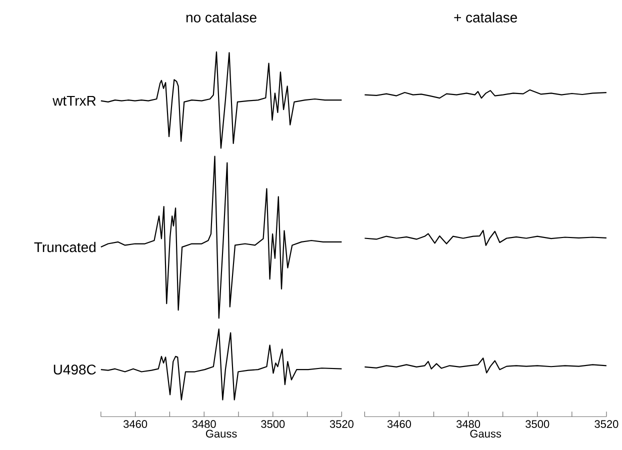 The height and width of the screenshot is (450, 622). What do you see at coordinates (221, 17) in the screenshot?
I see `chart-title: no catalase` at bounding box center [221, 17].